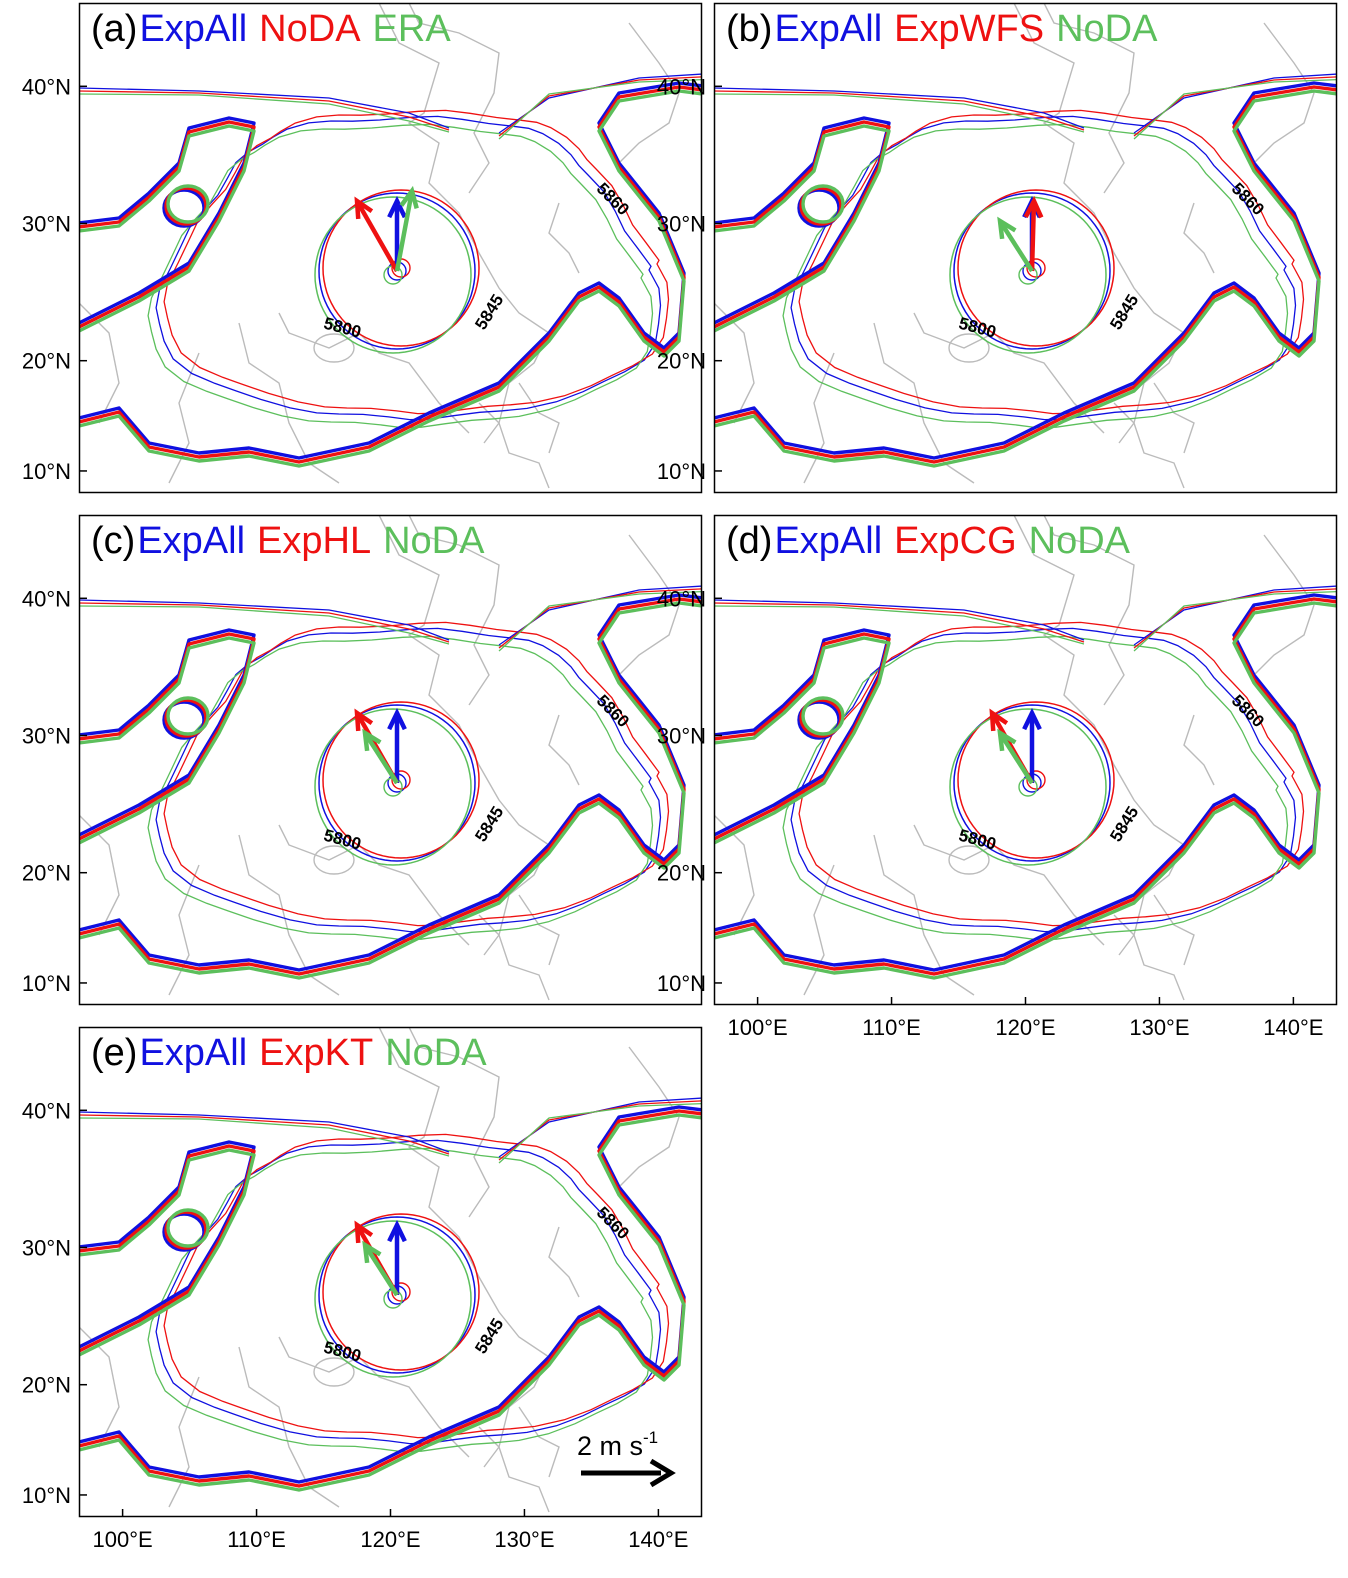 The image size is (1348, 1578). What do you see at coordinates (123, 1539) in the screenshot?
I see `lon-tick-label: 100°E` at bounding box center [123, 1539].